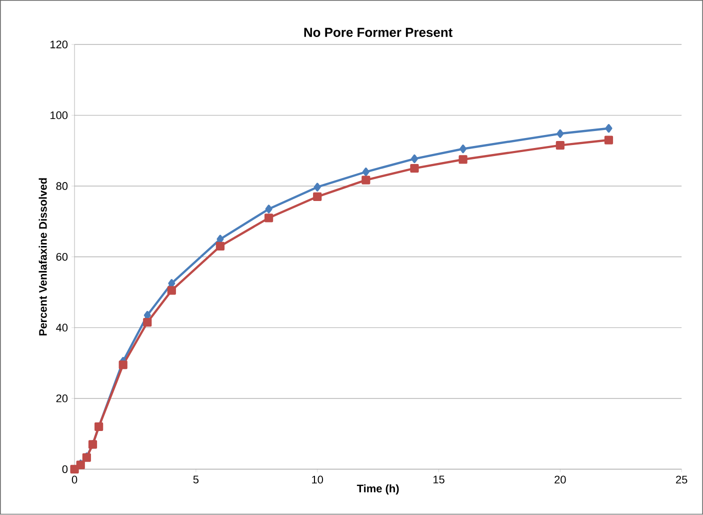 This screenshot has height=515, width=703. What do you see at coordinates (196, 480) in the screenshot?
I see `x-tick-label: 5` at bounding box center [196, 480].